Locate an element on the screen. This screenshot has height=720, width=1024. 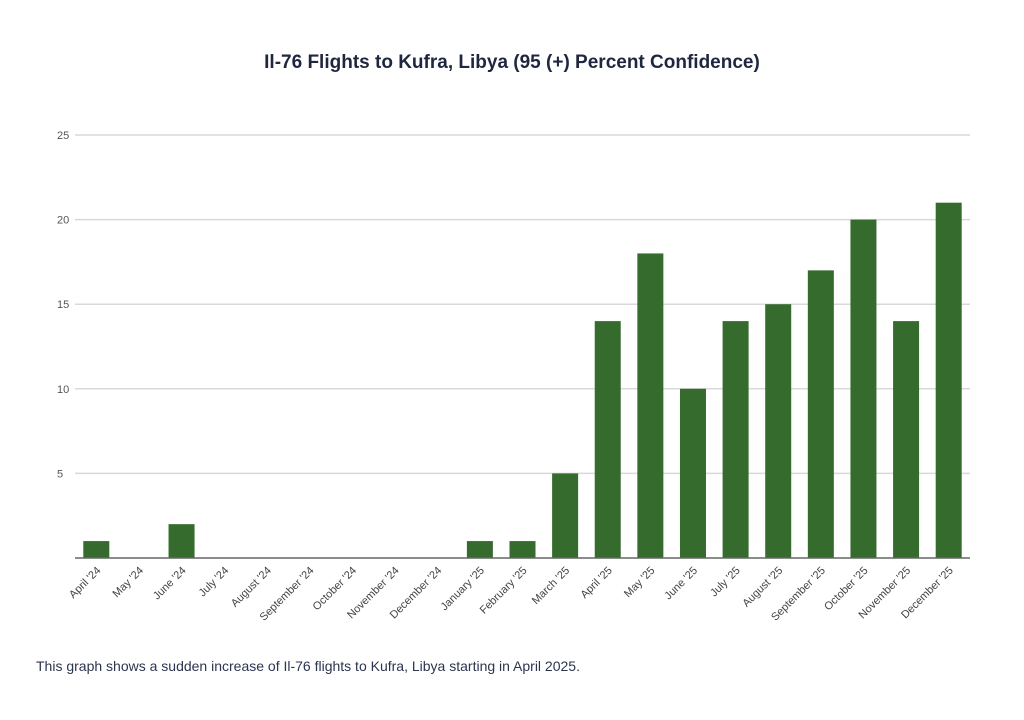
y-tick-label: 25 is located at coordinates (63, 136).